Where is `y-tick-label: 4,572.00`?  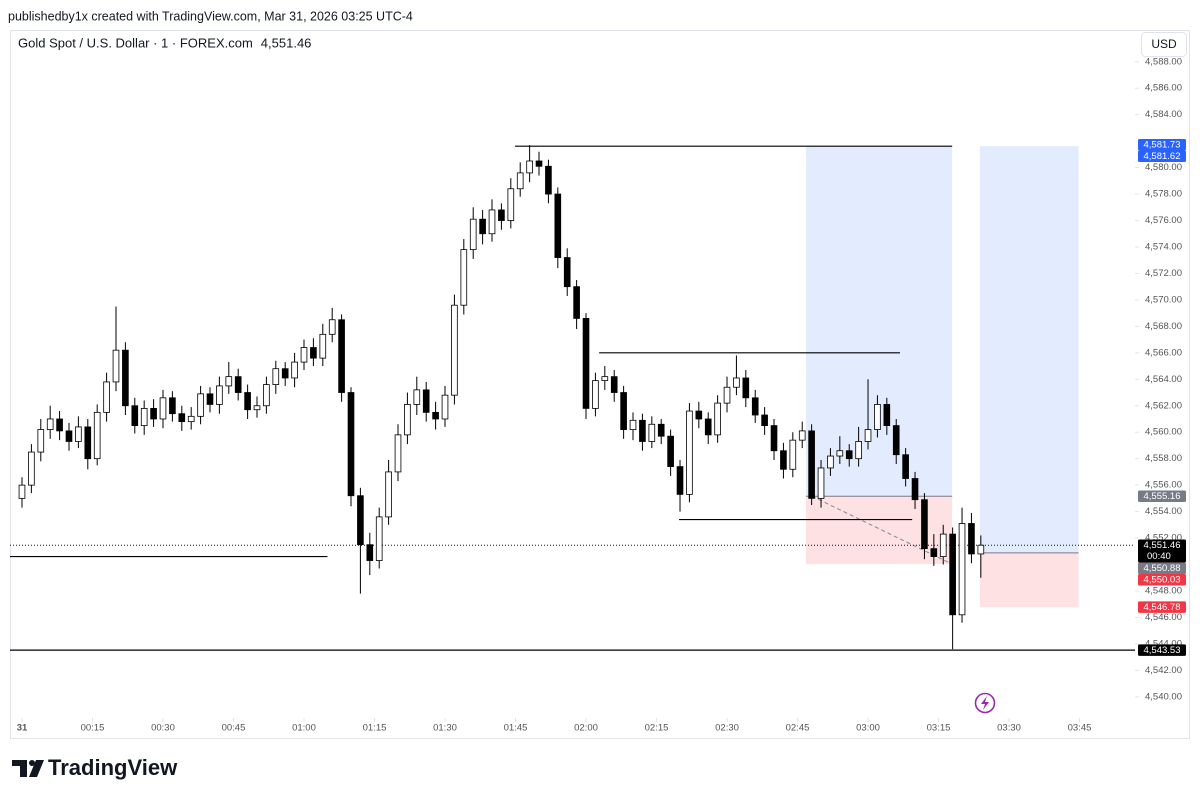 y-tick-label: 4,572.00 is located at coordinates (1163, 273).